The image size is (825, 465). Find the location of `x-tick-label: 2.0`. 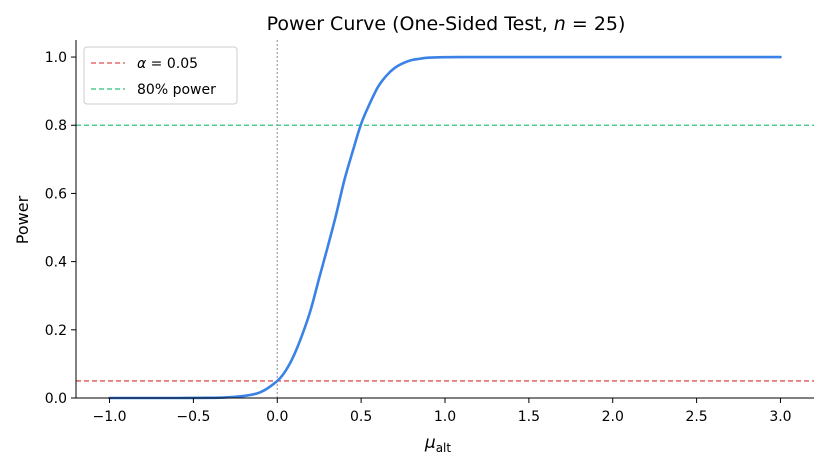

x-tick-label: 2.0 is located at coordinates (613, 417).